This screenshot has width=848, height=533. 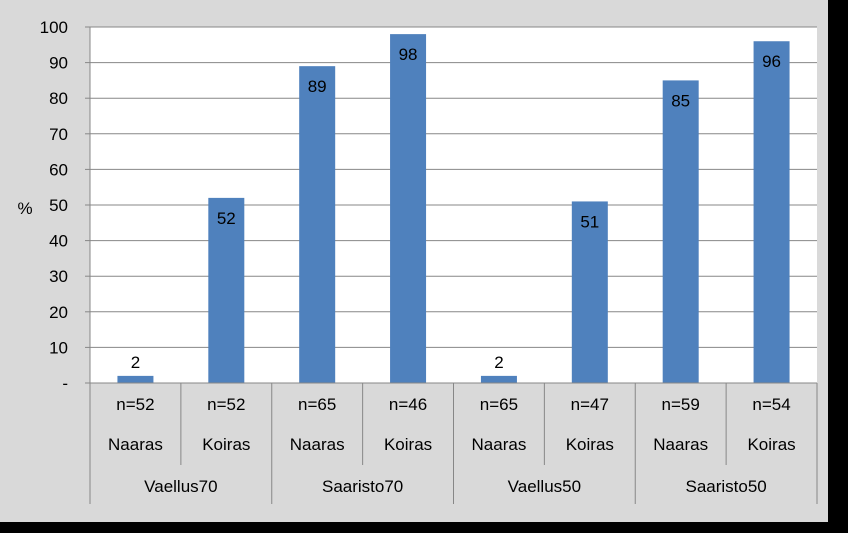 What do you see at coordinates (544, 486) in the screenshot?
I see `category-group-label: Vaellus50` at bounding box center [544, 486].